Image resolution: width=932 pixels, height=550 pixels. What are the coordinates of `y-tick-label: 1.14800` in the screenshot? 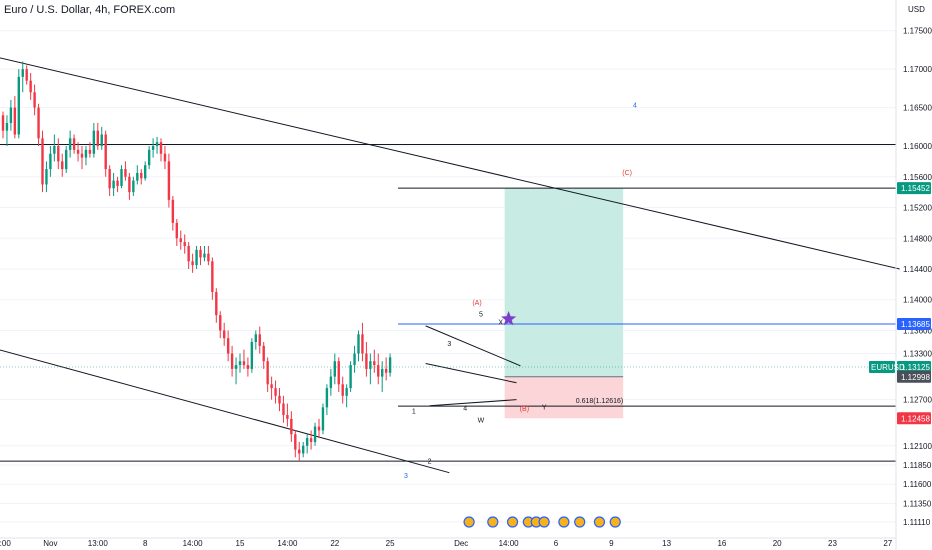 It's located at (917, 238).